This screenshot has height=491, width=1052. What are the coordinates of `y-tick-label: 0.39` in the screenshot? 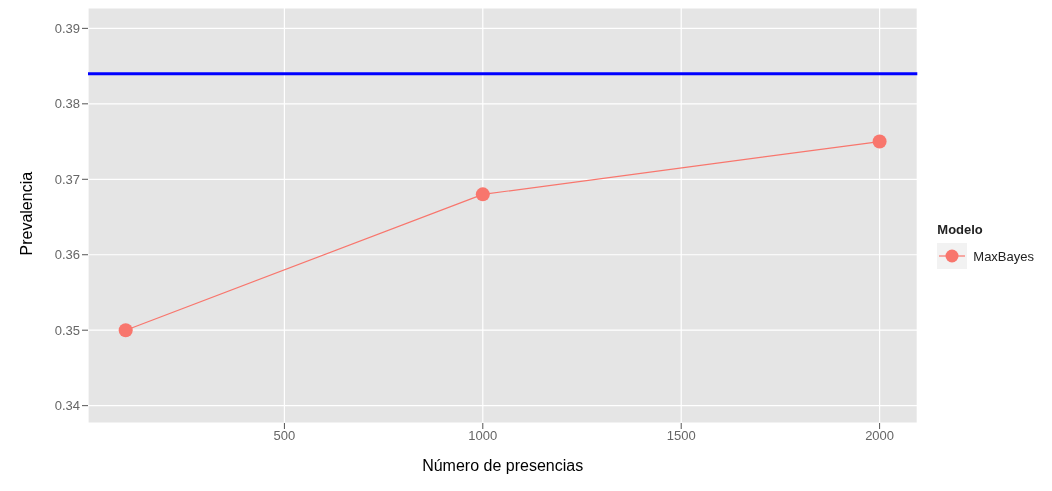 It's located at (67, 28).